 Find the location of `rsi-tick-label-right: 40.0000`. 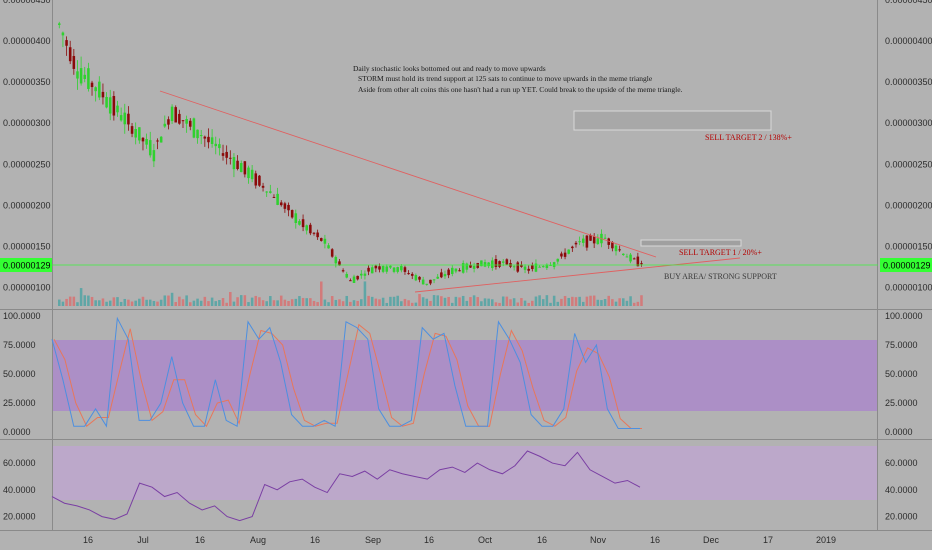

rsi-tick-label-right: 40.0000 is located at coordinates (901, 490).